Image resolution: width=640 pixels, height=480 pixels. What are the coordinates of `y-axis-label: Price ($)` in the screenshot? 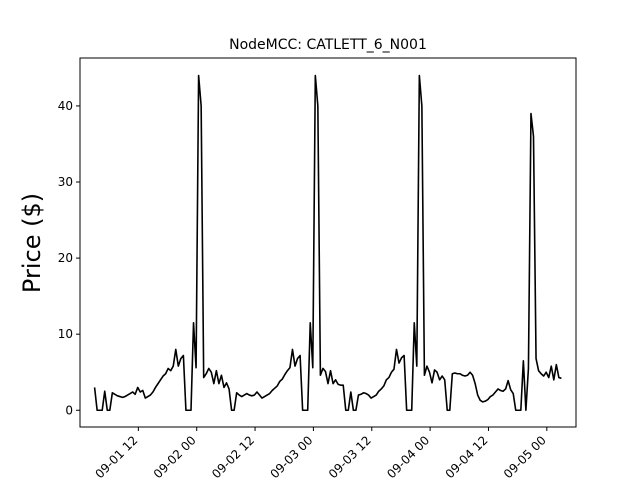 It's located at (32, 243).